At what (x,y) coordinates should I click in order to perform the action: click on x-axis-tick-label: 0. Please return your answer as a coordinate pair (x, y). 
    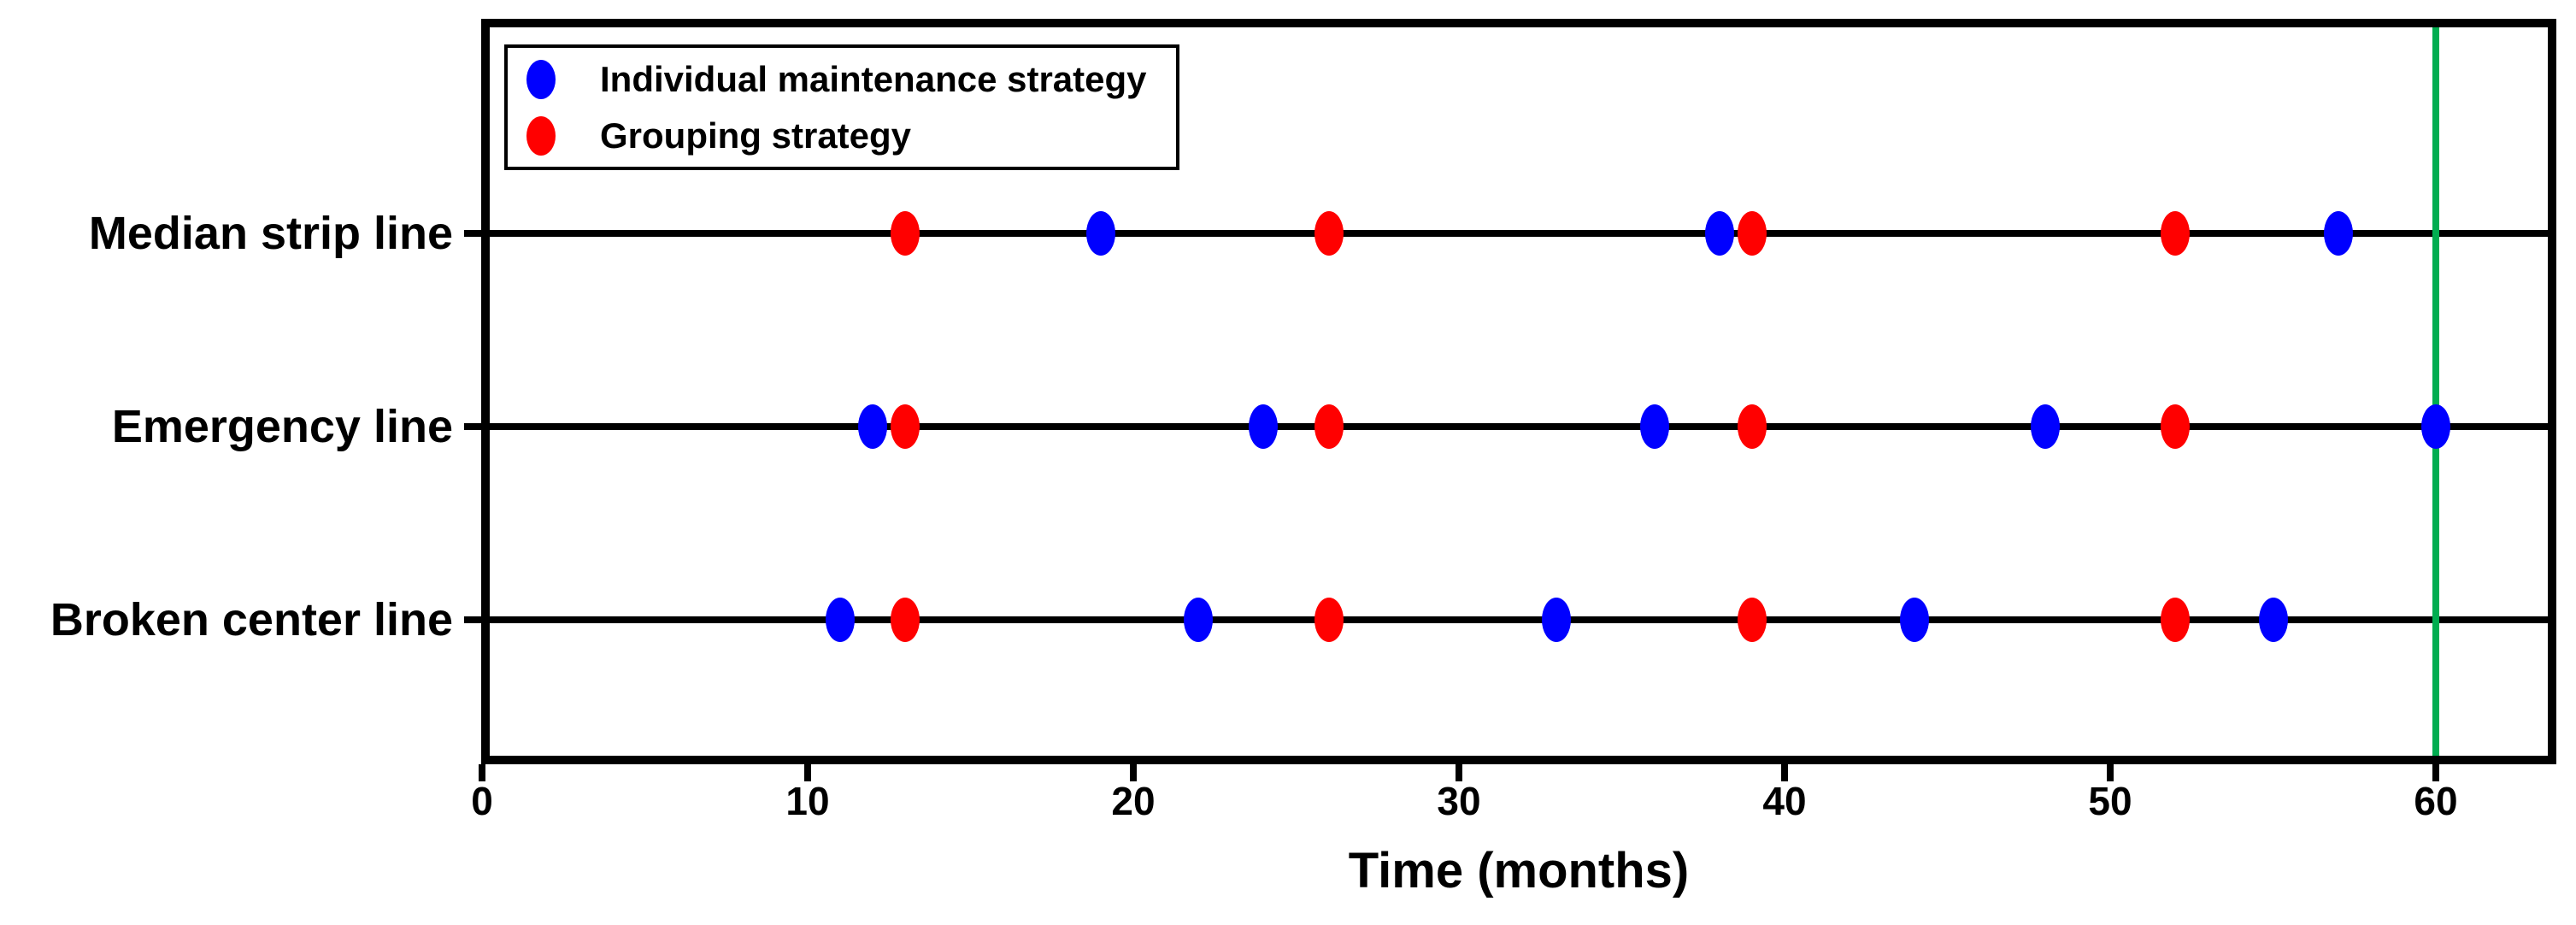
    Looking at the image, I should click on (482, 801).